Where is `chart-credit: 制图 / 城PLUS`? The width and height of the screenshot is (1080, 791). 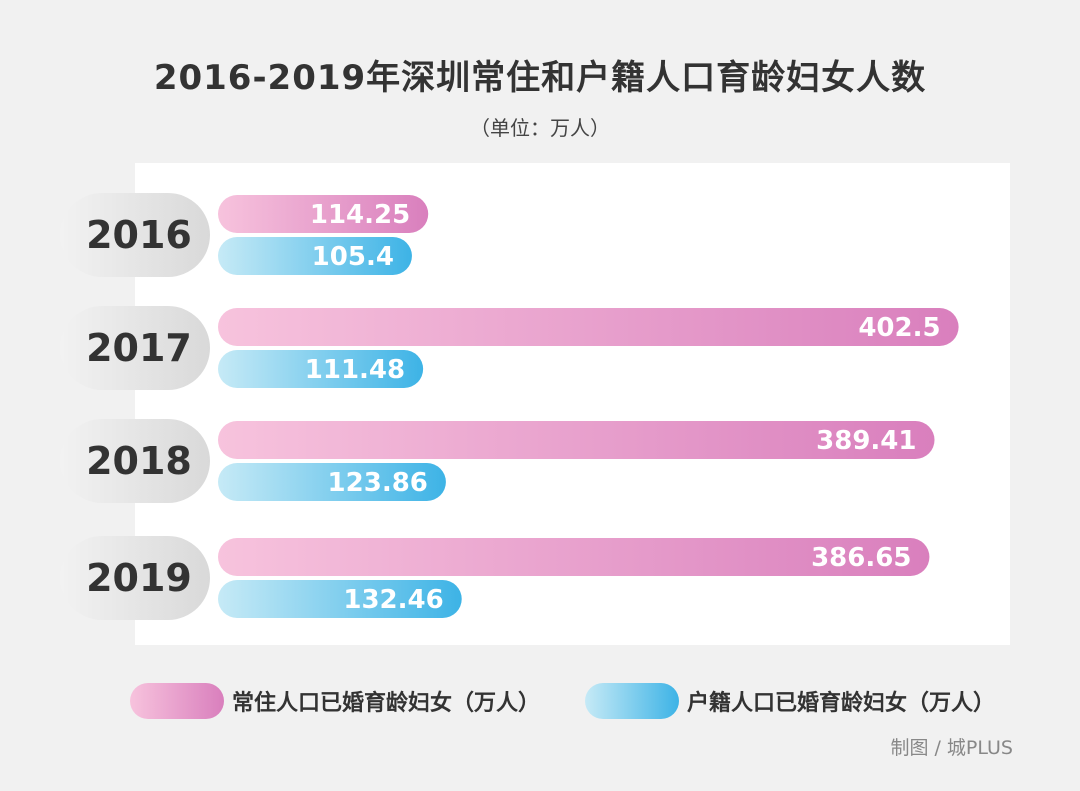
chart-credit: 制图 / 城PLUS is located at coordinates (951, 748).